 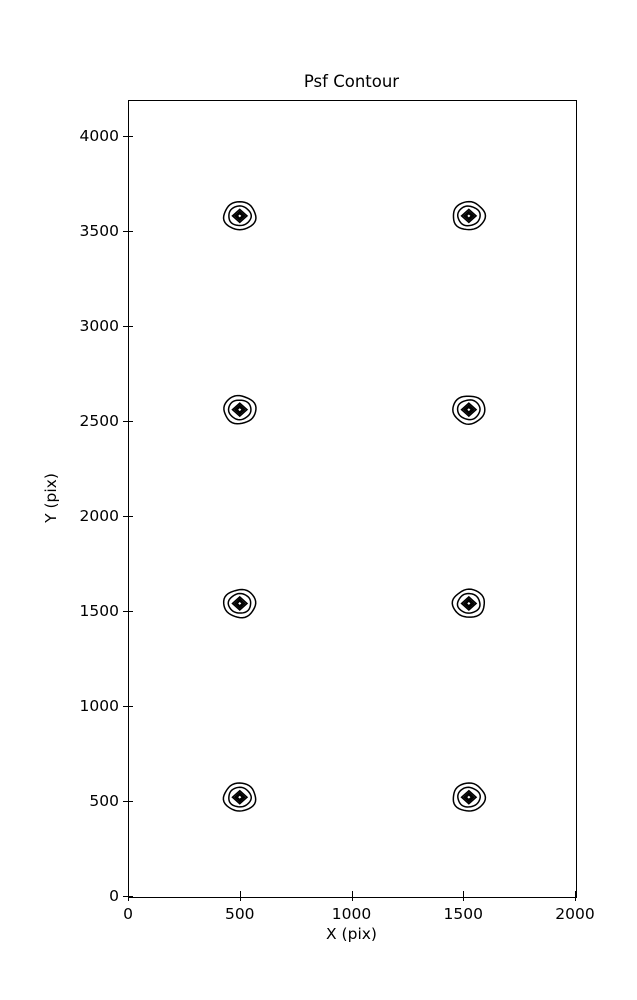 What do you see at coordinates (99, 326) in the screenshot?
I see `y-tick-label: 3000` at bounding box center [99, 326].